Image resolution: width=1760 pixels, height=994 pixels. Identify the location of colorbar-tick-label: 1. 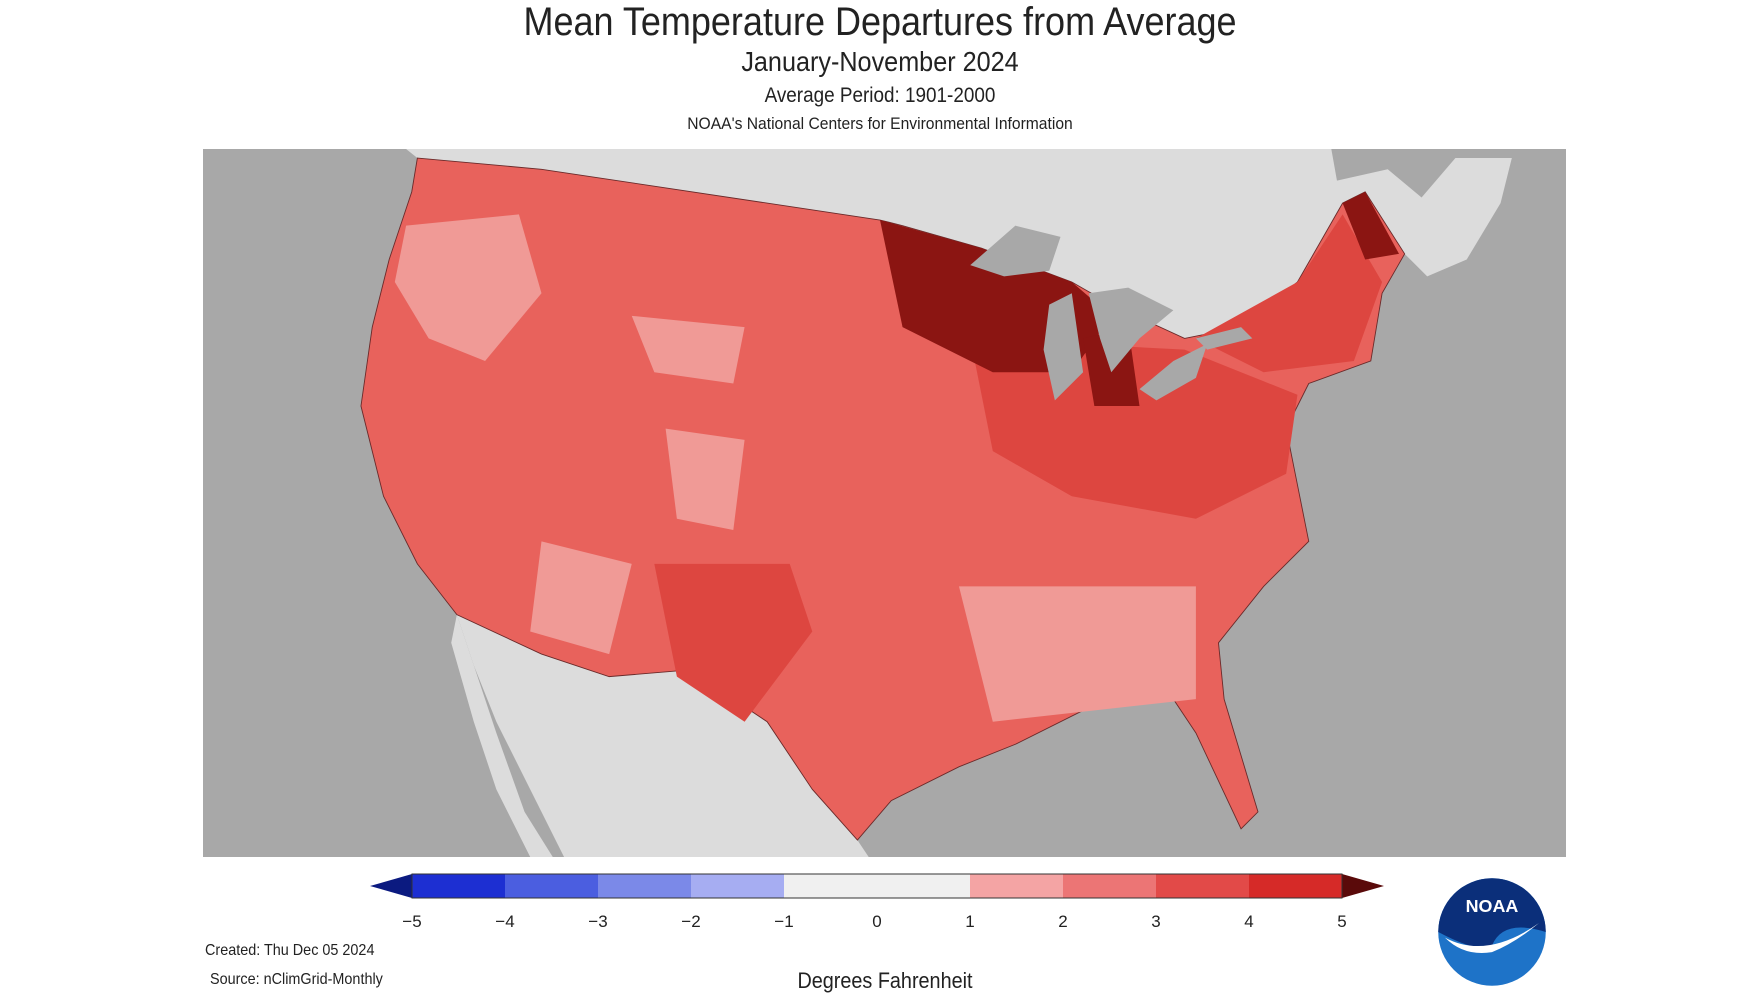
(970, 921).